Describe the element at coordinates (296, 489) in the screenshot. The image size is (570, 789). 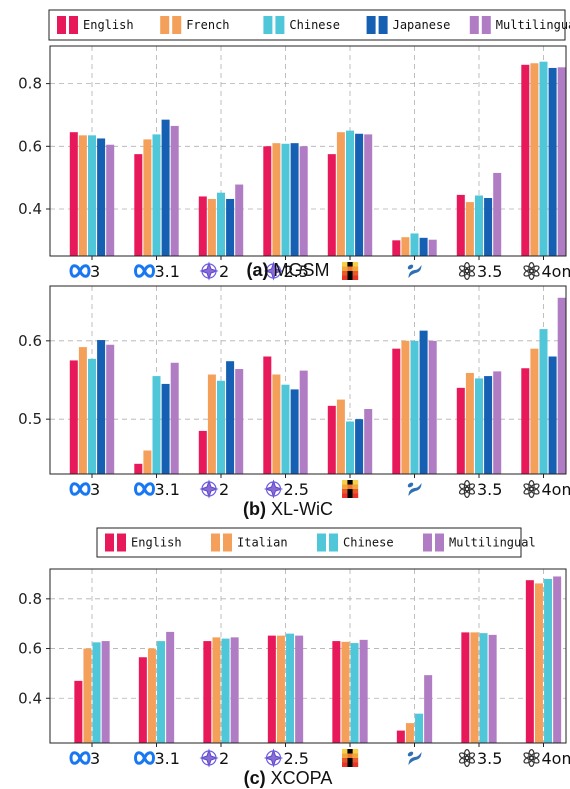
I see `x-tick-label: 2.5` at that location.